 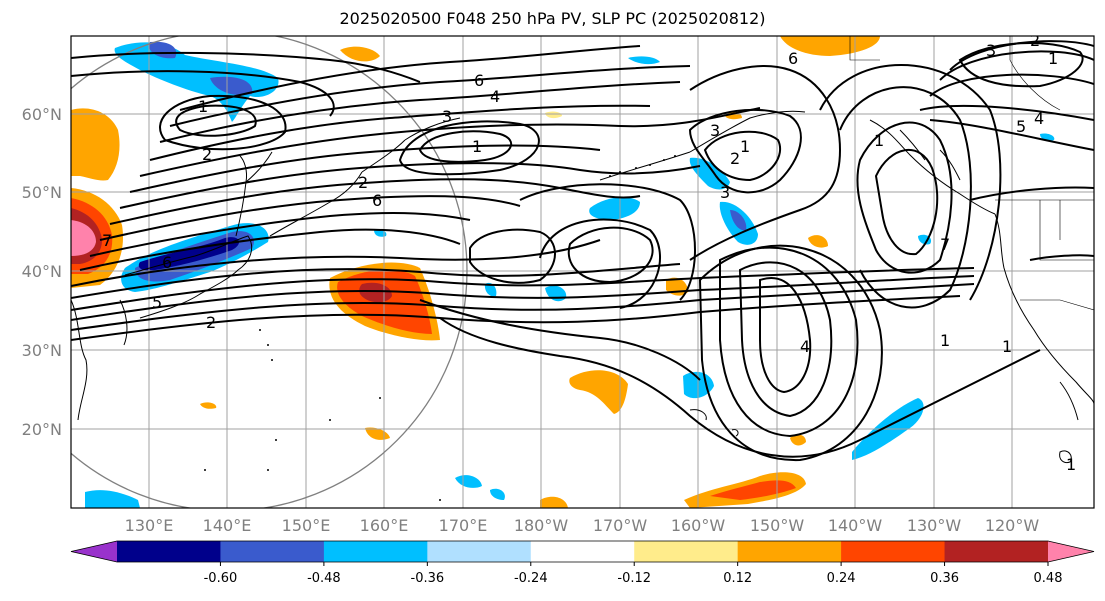 What do you see at coordinates (944, 578) in the screenshot?
I see `colorbar-tick-label: 0.36` at bounding box center [944, 578].